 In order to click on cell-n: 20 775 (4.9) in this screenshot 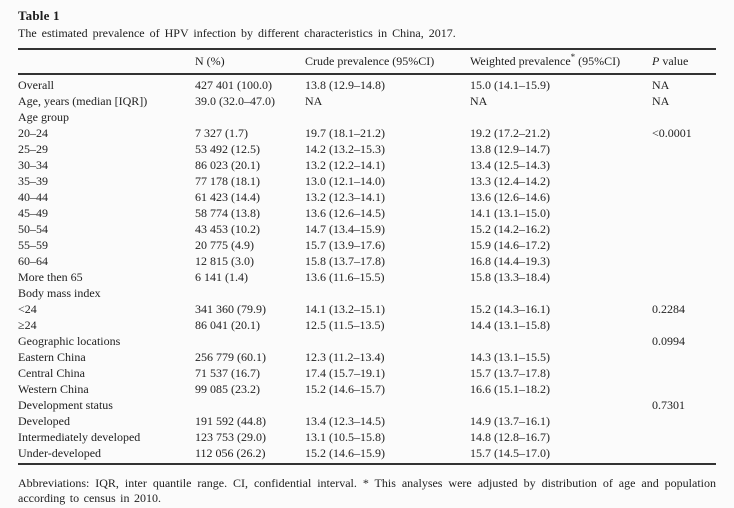, I will do `click(224, 245)`.